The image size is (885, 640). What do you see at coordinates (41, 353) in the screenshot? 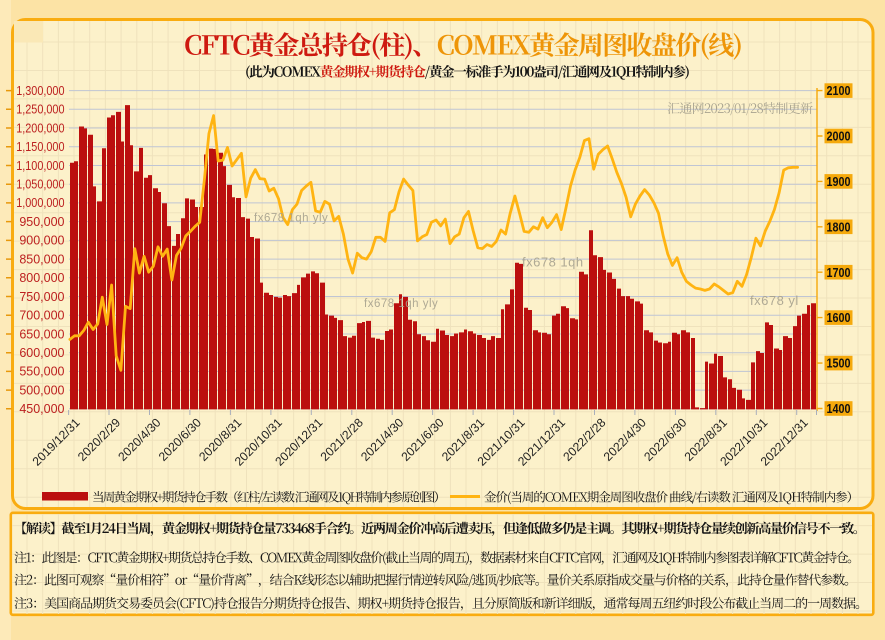
I see `svg-text: 600,000` at bounding box center [41, 353].